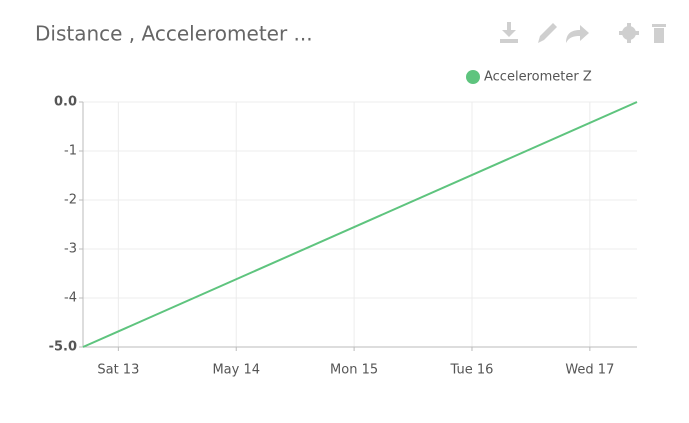 The height and width of the screenshot is (423, 689). I want to click on edit-icon, so click(547, 33).